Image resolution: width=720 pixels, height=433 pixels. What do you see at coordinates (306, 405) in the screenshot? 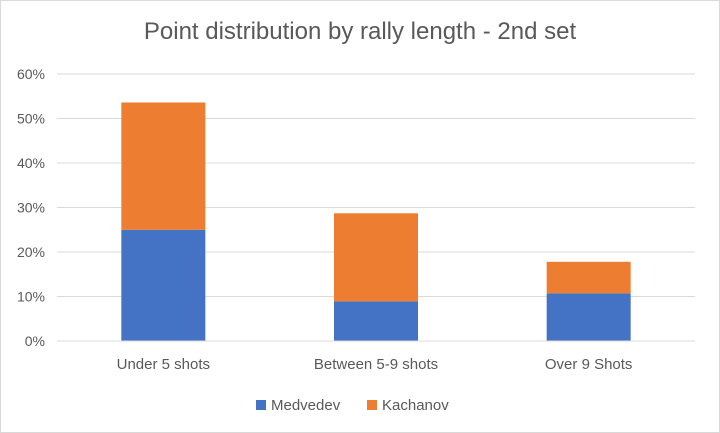
I see `legend-label-medvedev: Medvedev` at bounding box center [306, 405].